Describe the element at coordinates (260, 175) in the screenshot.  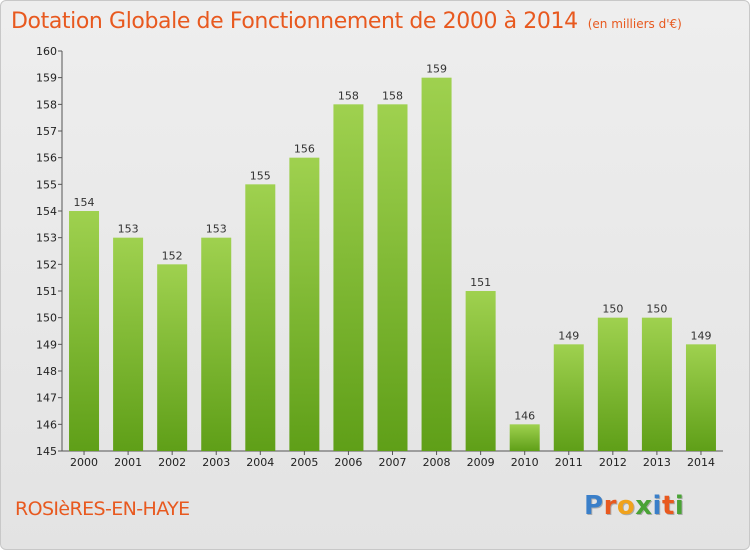
I see `data-label: 155` at that location.